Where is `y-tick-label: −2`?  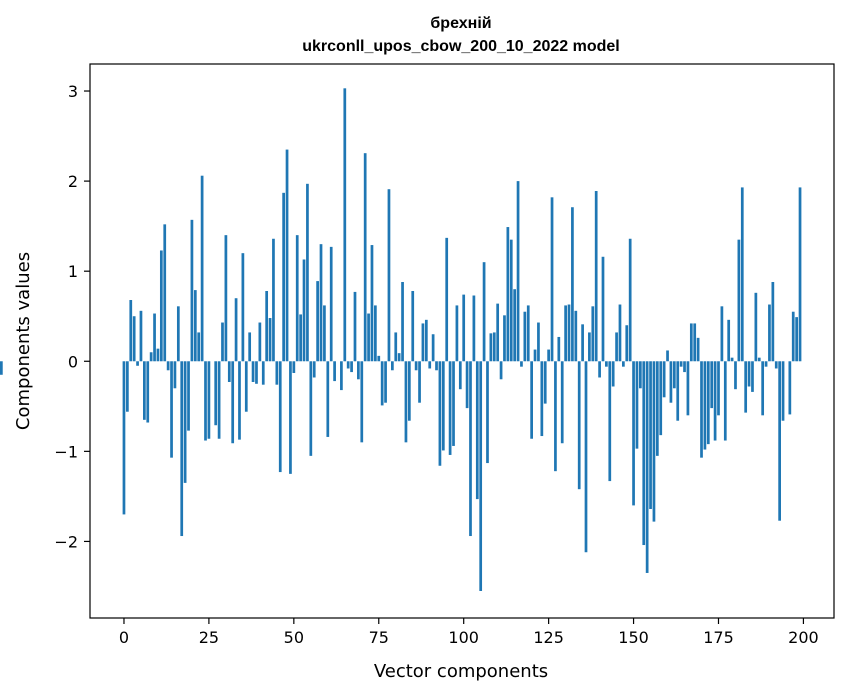
y-tick-label: −2 is located at coordinates (66, 541).